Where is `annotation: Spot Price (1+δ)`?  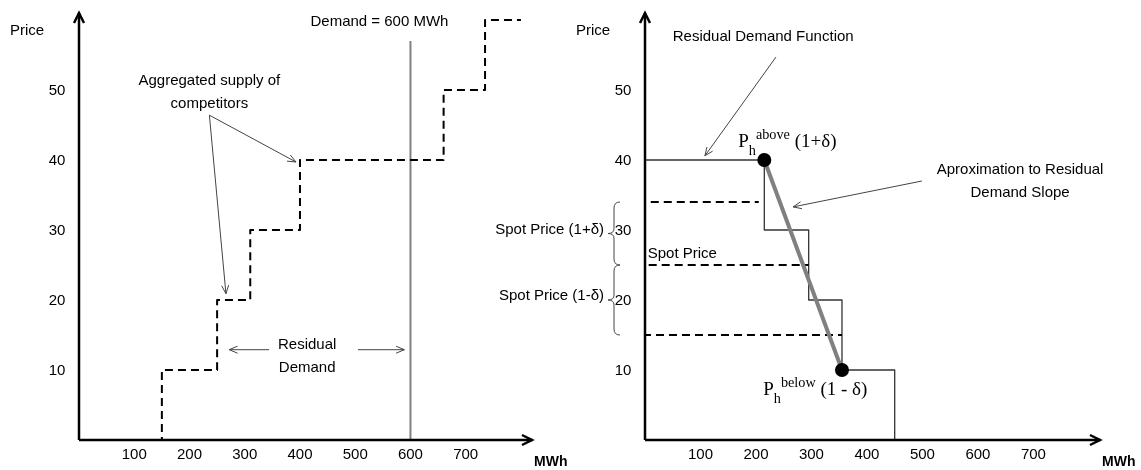
annotation: Spot Price (1+δ) is located at coordinates (549, 228).